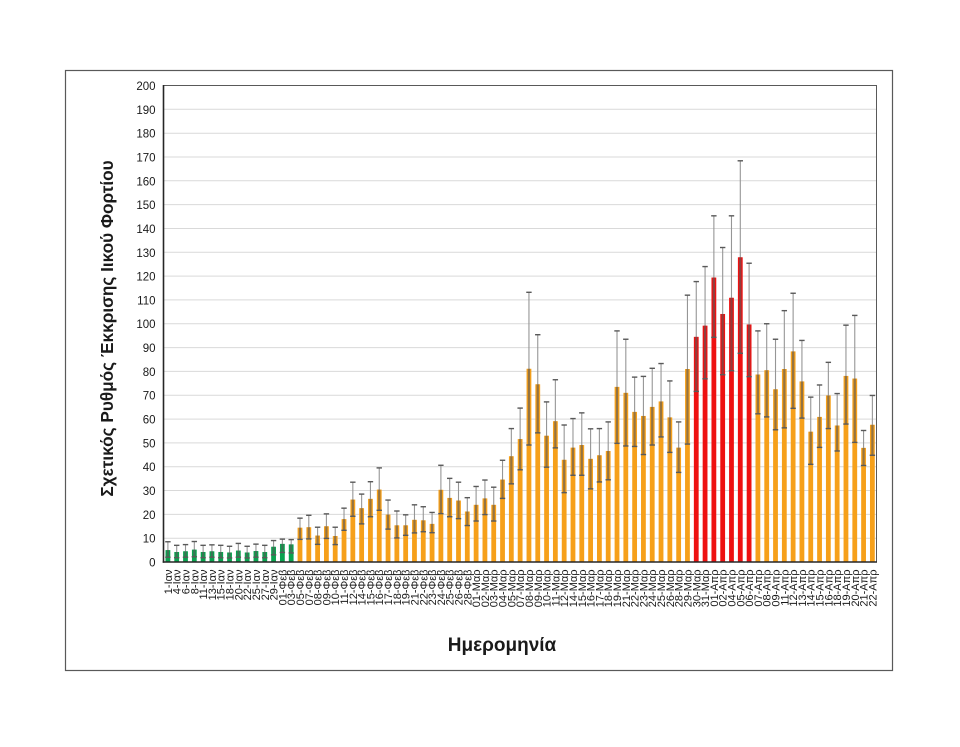 The width and height of the screenshot is (960, 747). Describe the element at coordinates (266, 584) in the screenshot. I see `svg-text: 27-Ιαν` at that location.